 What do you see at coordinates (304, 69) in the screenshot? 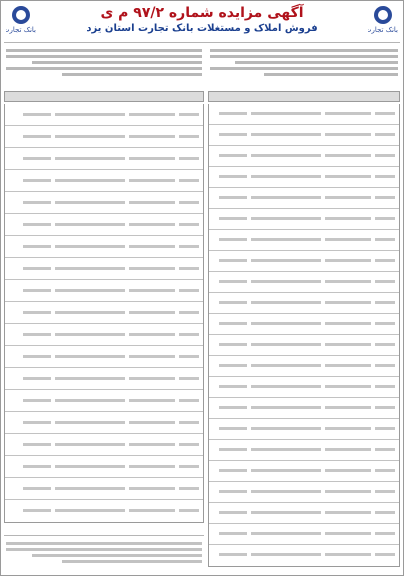
I see `intro-text` at bounding box center [304, 69].